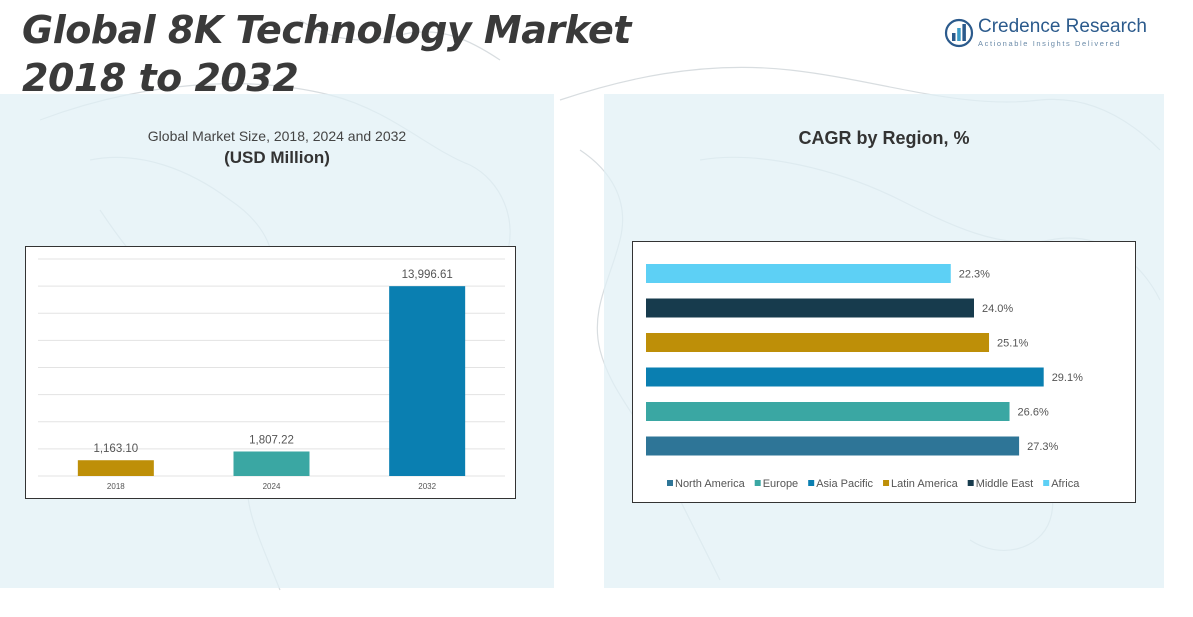 The image size is (1193, 617). What do you see at coordinates (1012, 344) in the screenshot?
I see `hbar-label-latin-america: 25.1%` at bounding box center [1012, 344].